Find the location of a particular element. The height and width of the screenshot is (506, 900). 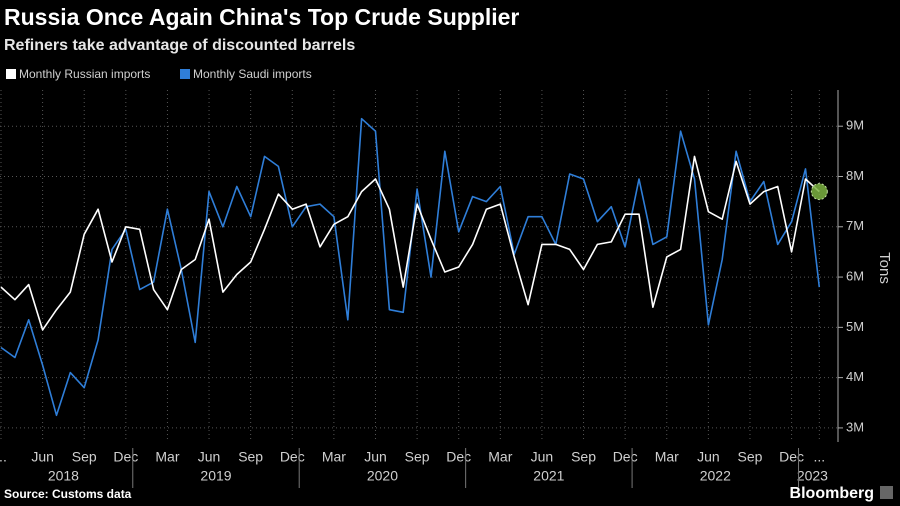

year-label: 2020 is located at coordinates (382, 476).